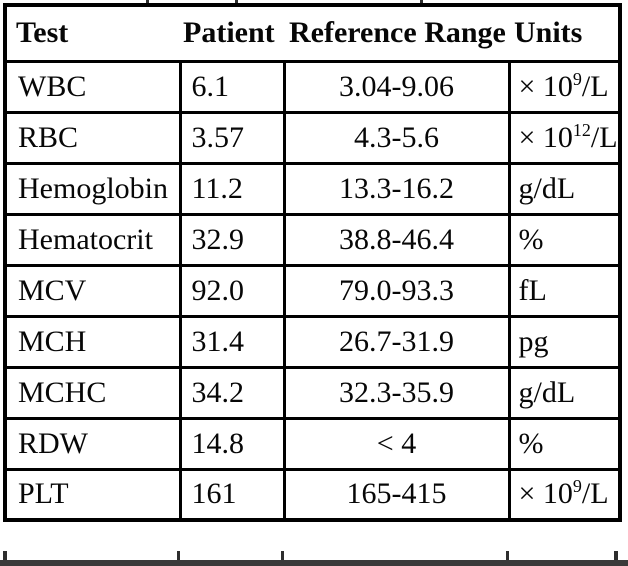 The image size is (628, 566). Describe the element at coordinates (232, 86) in the screenshot. I see `cell-patient: 6.1` at that location.